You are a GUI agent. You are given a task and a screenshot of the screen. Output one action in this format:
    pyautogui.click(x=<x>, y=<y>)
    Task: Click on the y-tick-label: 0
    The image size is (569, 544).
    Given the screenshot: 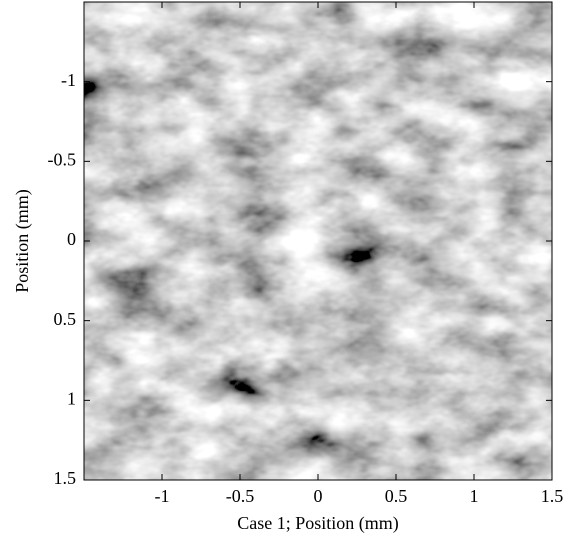 What is the action you would take?
    pyautogui.click(x=71, y=239)
    